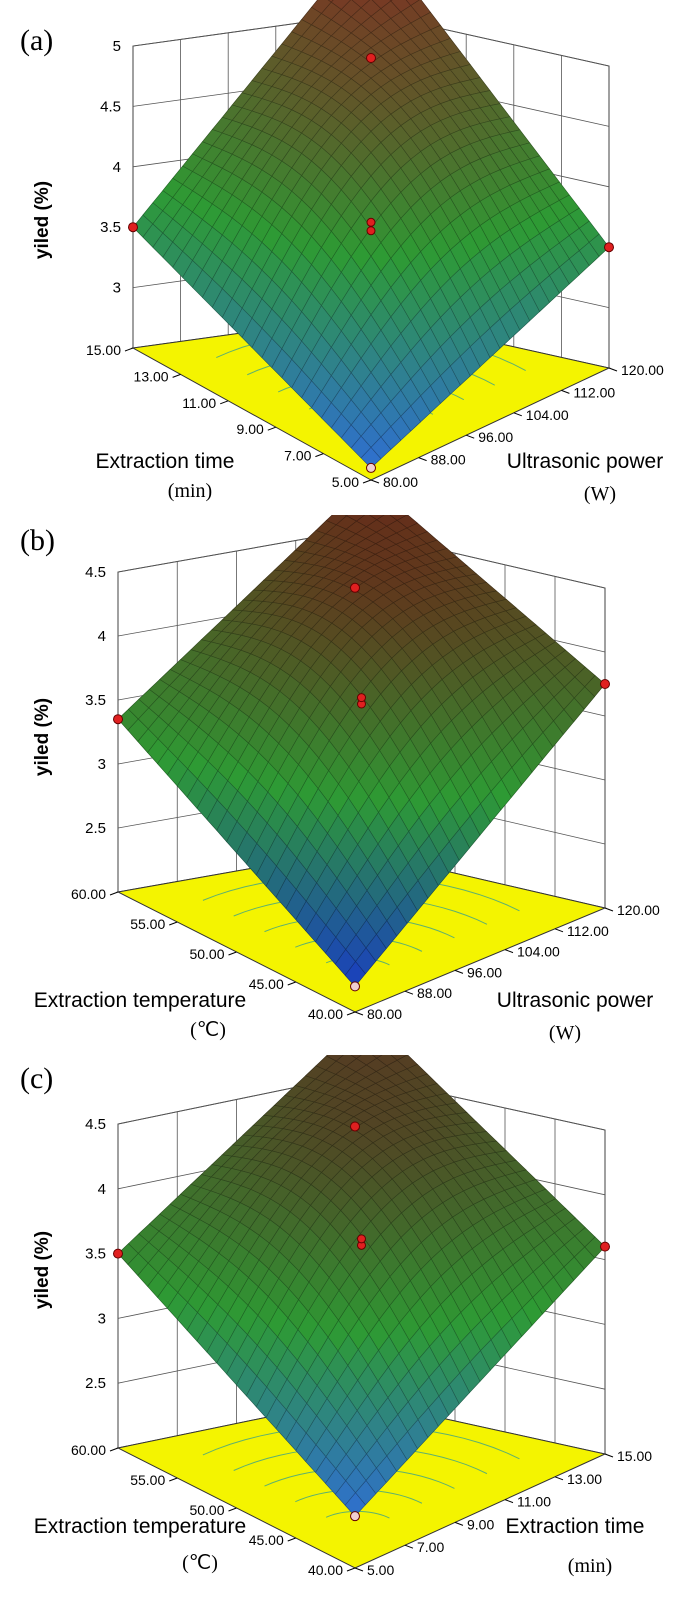 The image size is (689, 1602). I want to click on right-axis-tick-label: 80.00, so click(384, 1014).